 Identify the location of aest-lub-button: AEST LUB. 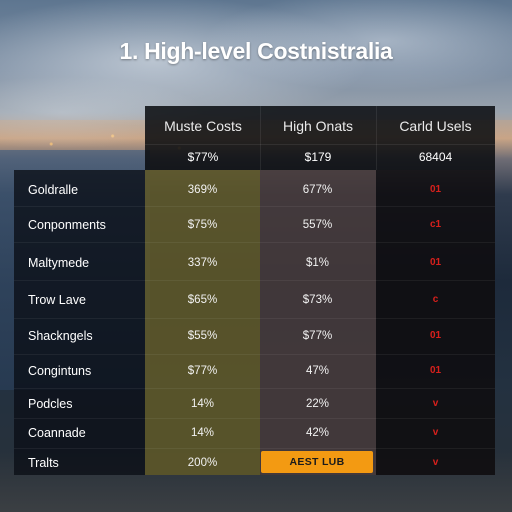
(317, 462).